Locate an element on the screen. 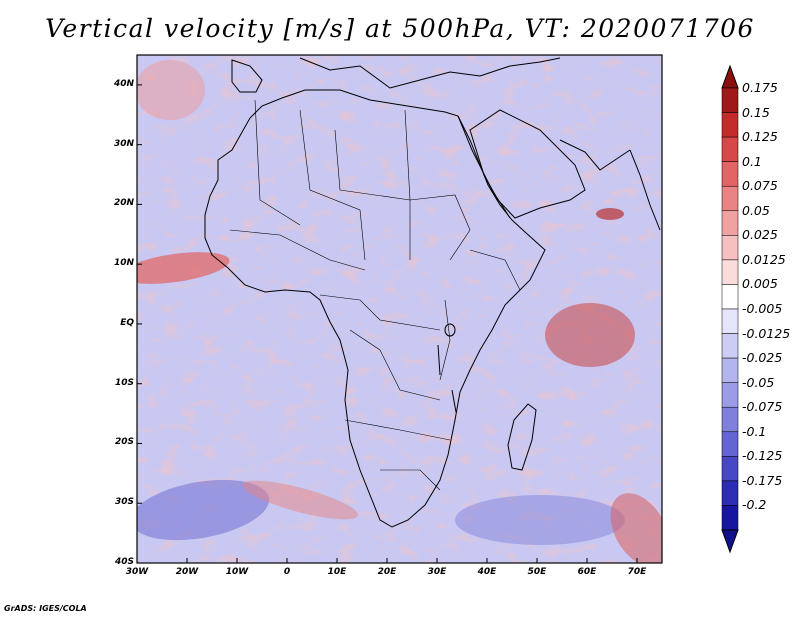 Image resolution: width=800 pixels, height=618 pixels. lat-label: 10N is located at coordinates (123, 263).